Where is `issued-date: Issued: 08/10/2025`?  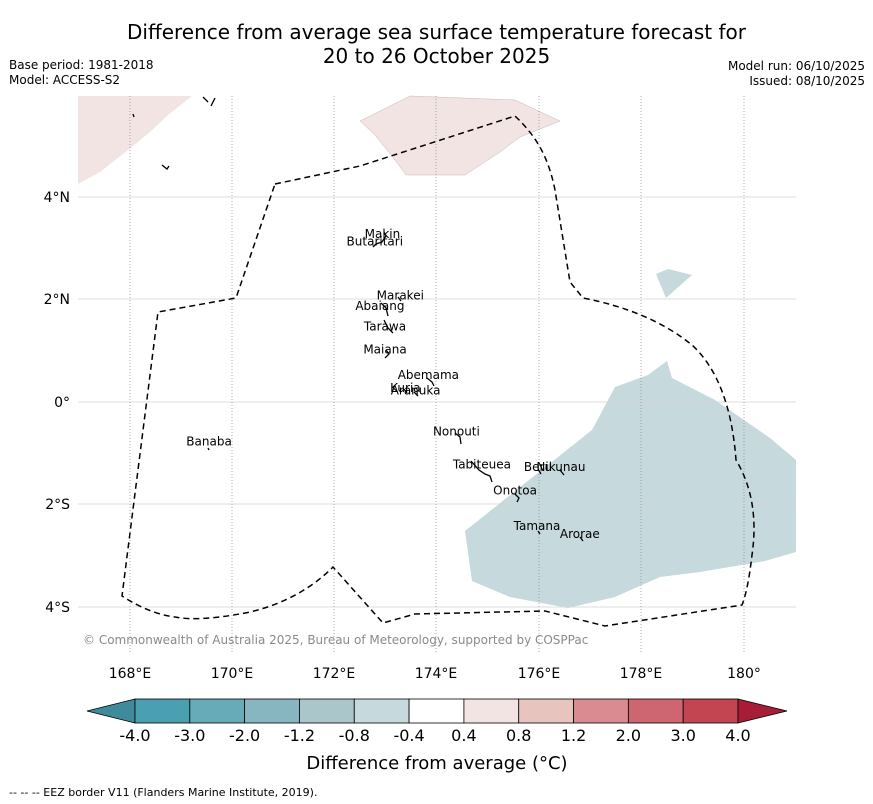
issued-date: Issued: 08/10/2025 is located at coordinates (807, 81).